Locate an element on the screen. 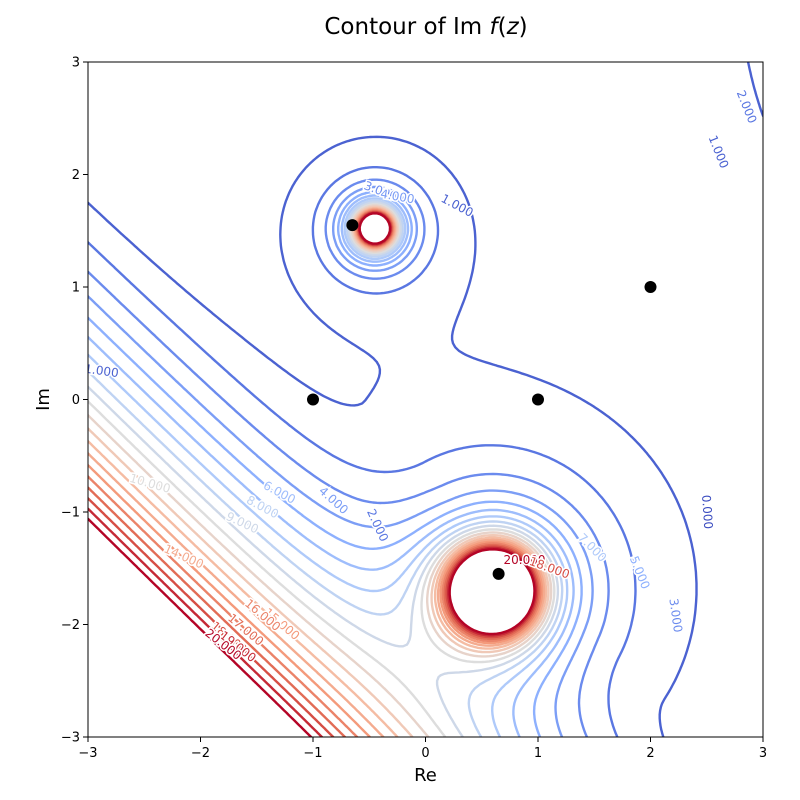 Image resolution: width=800 pixels, height=800 pixels. x-tick-label: −2 is located at coordinates (200, 753).